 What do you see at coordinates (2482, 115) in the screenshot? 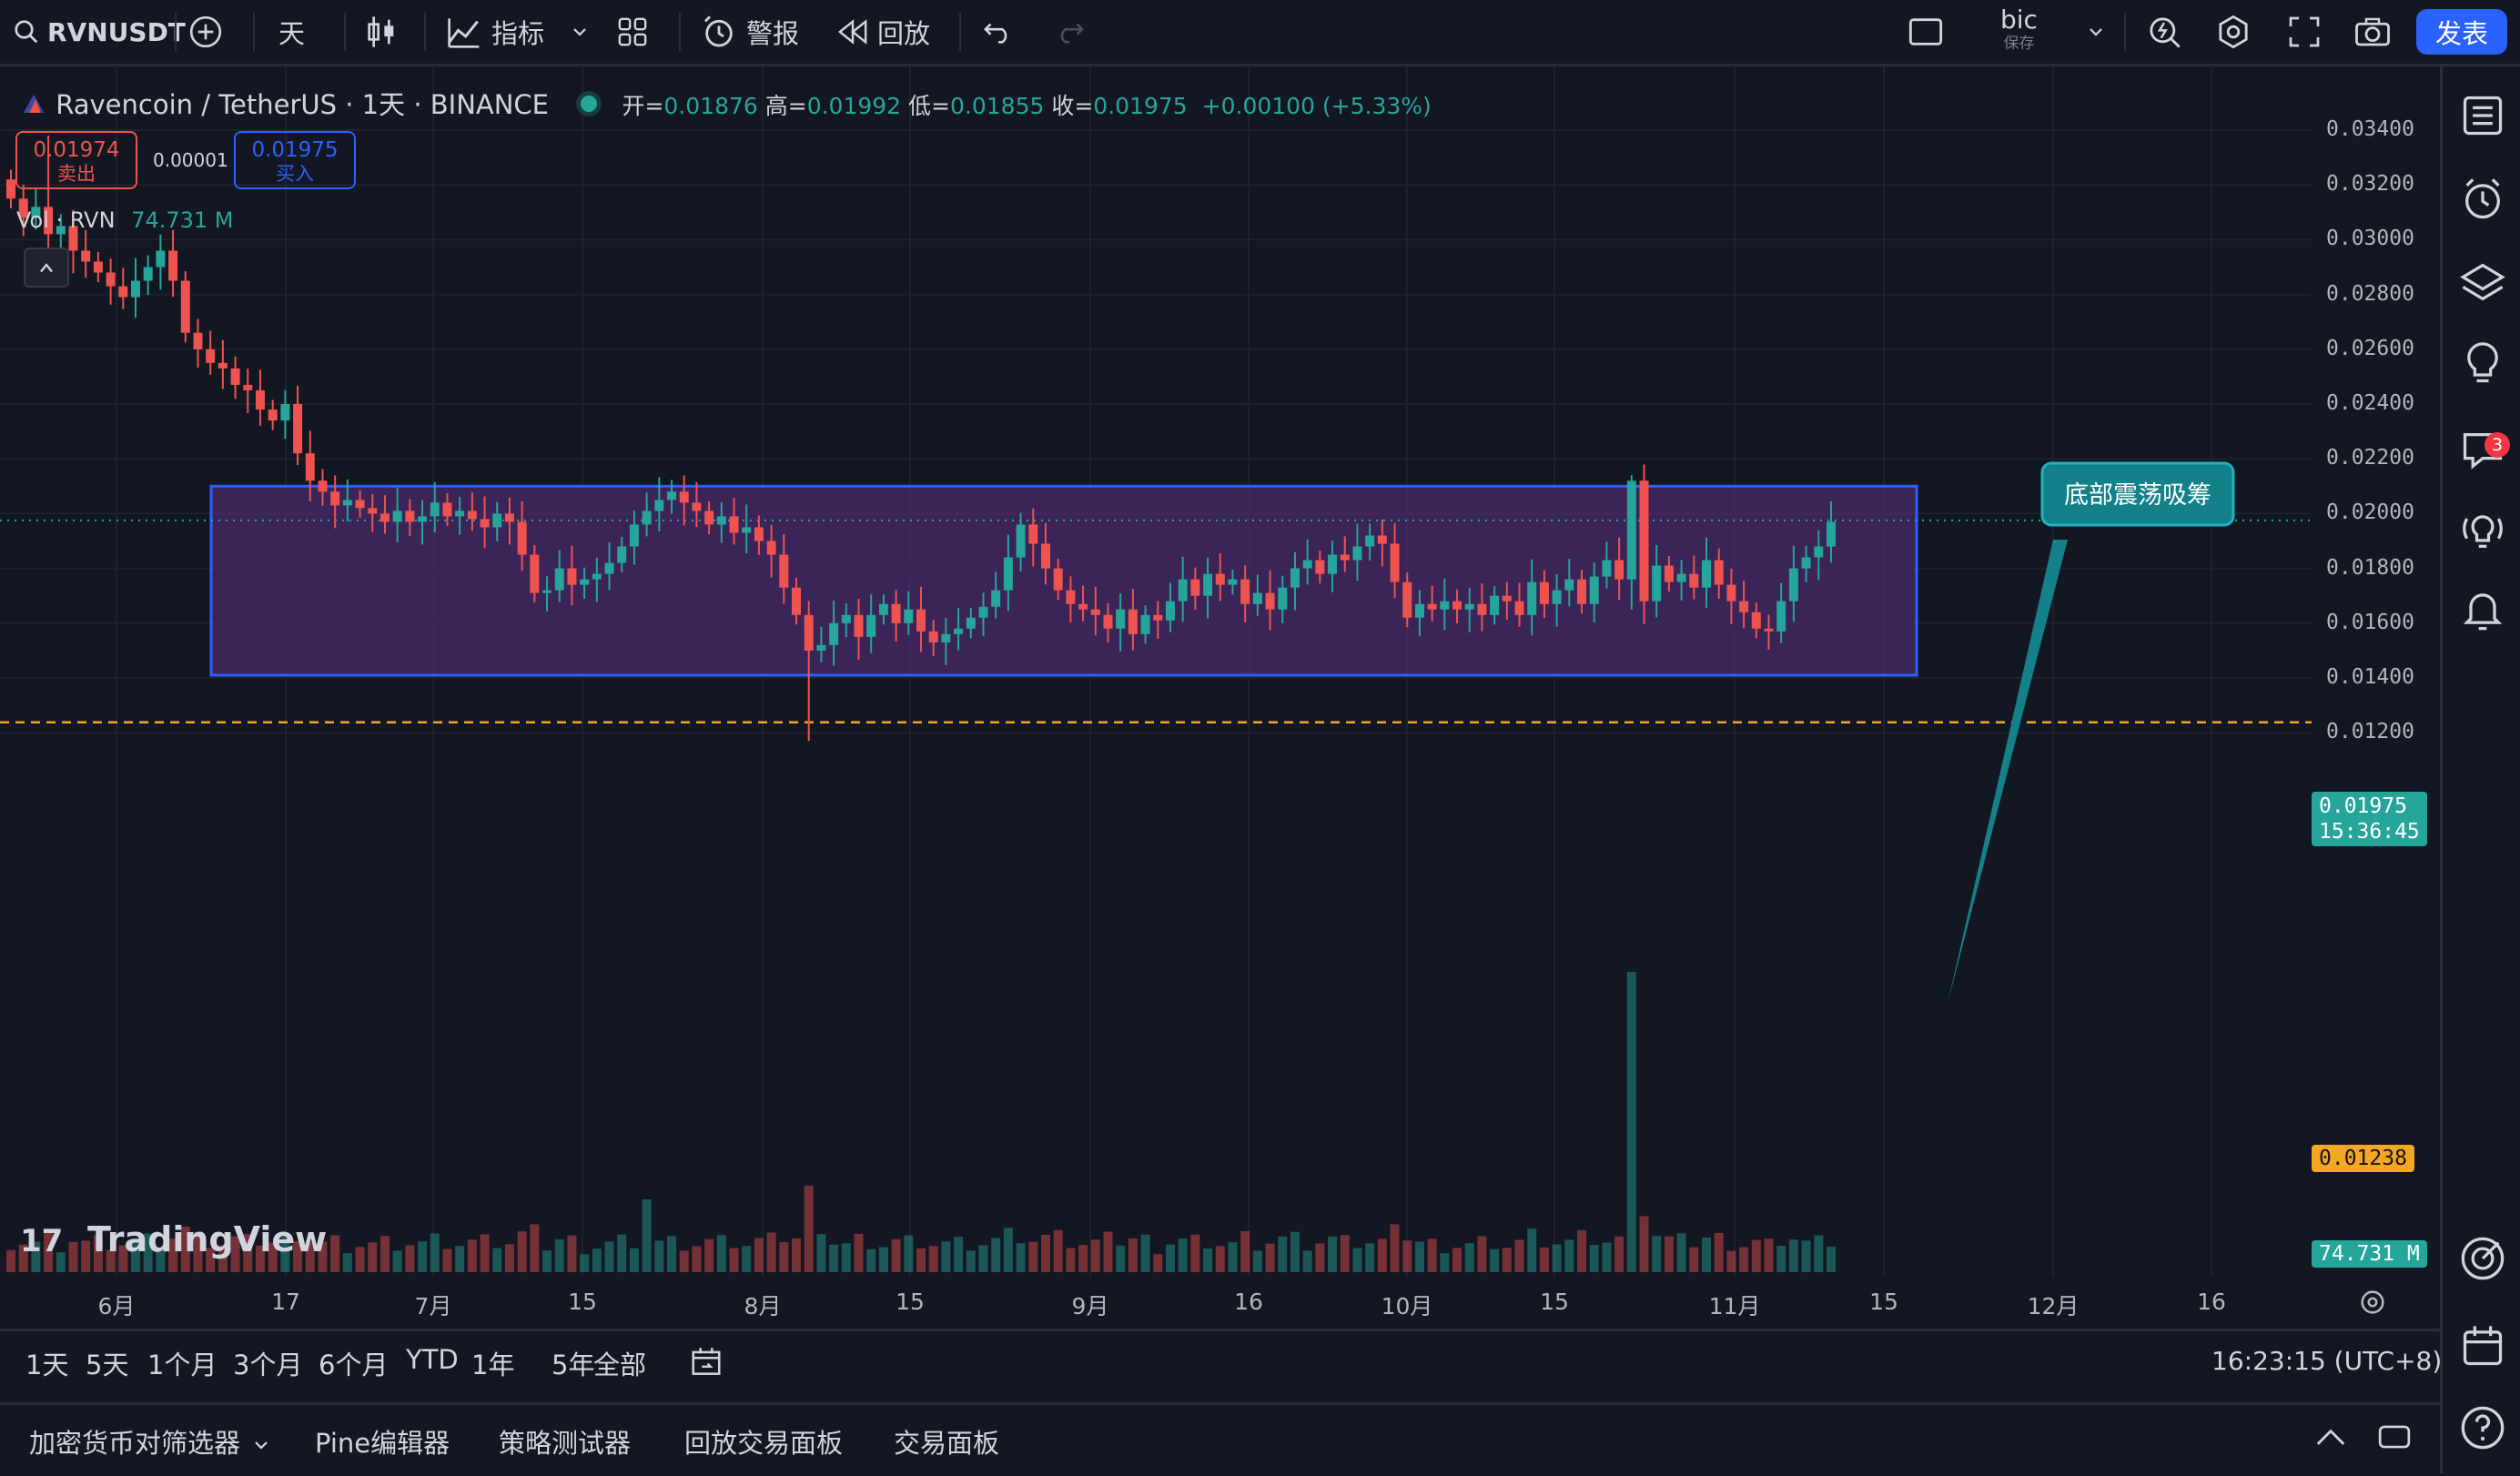
I see `watchlist-icon` at bounding box center [2482, 115].